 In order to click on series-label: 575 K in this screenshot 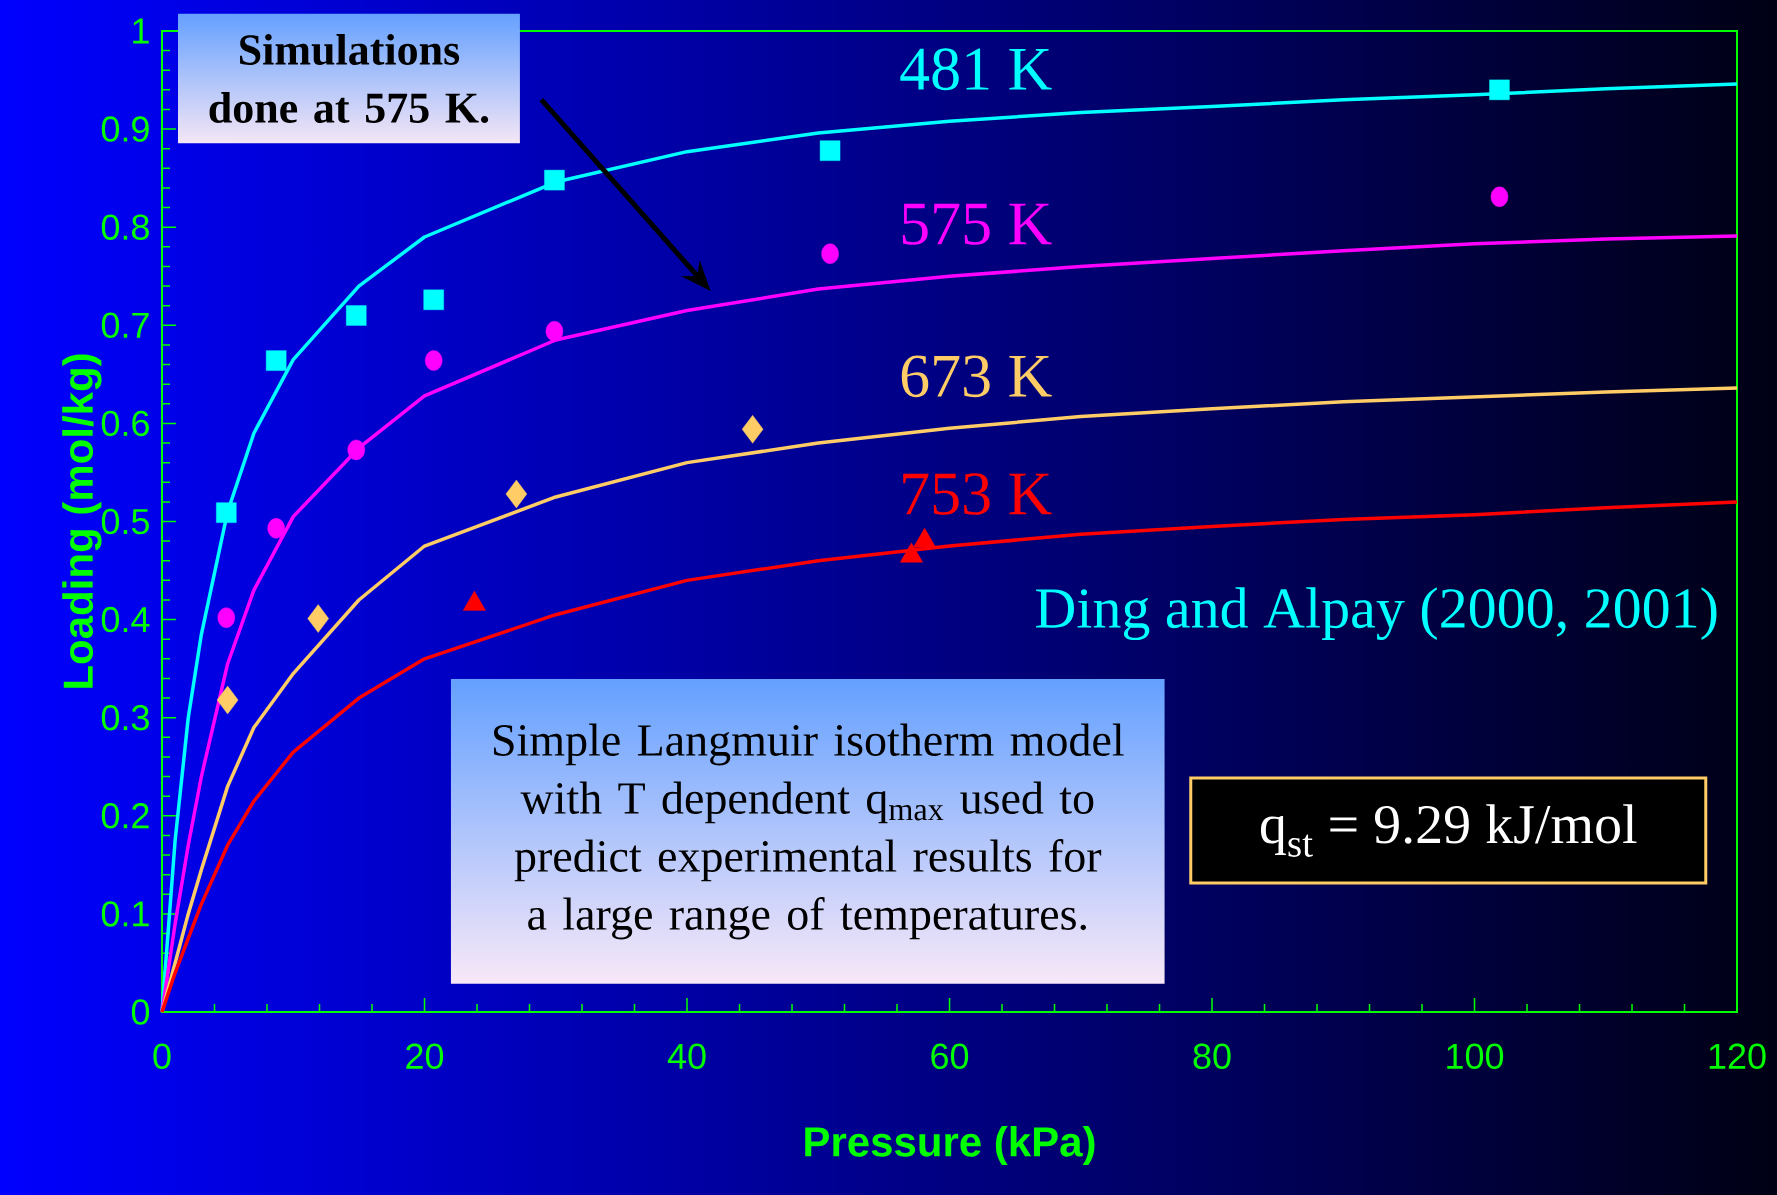, I will do `click(977, 224)`.